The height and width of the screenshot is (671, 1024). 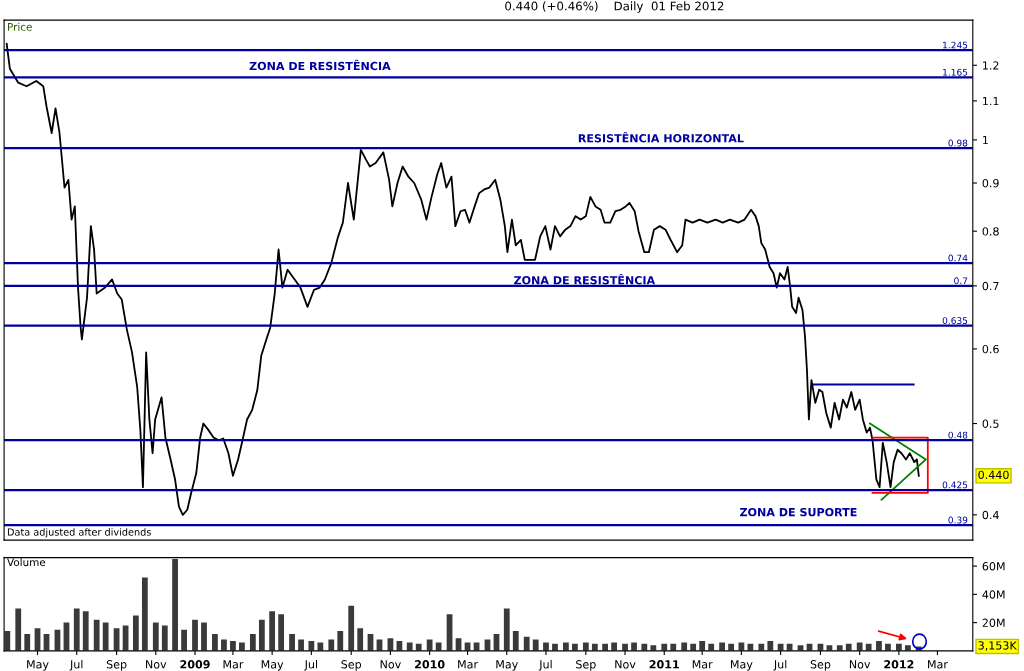 I want to click on y-tick-label: 0.6, so click(x=990, y=349).